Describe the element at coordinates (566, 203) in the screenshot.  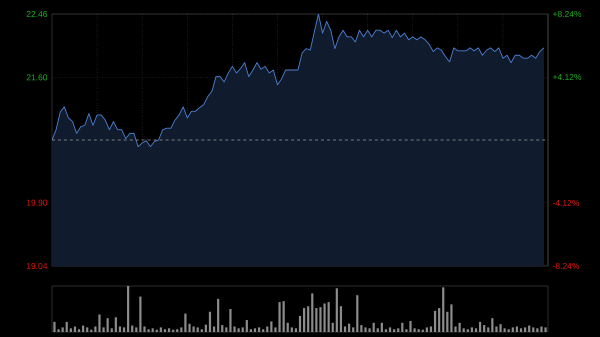
I see `y2-tick-label: -4.12%` at that location.